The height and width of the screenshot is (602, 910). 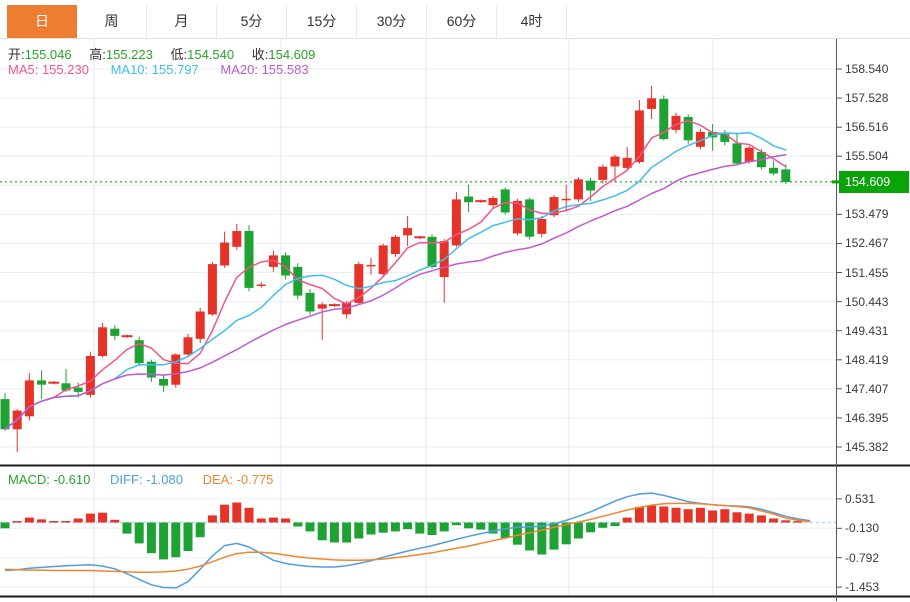 I want to click on price-axis-label: 148.419, so click(x=867, y=360).